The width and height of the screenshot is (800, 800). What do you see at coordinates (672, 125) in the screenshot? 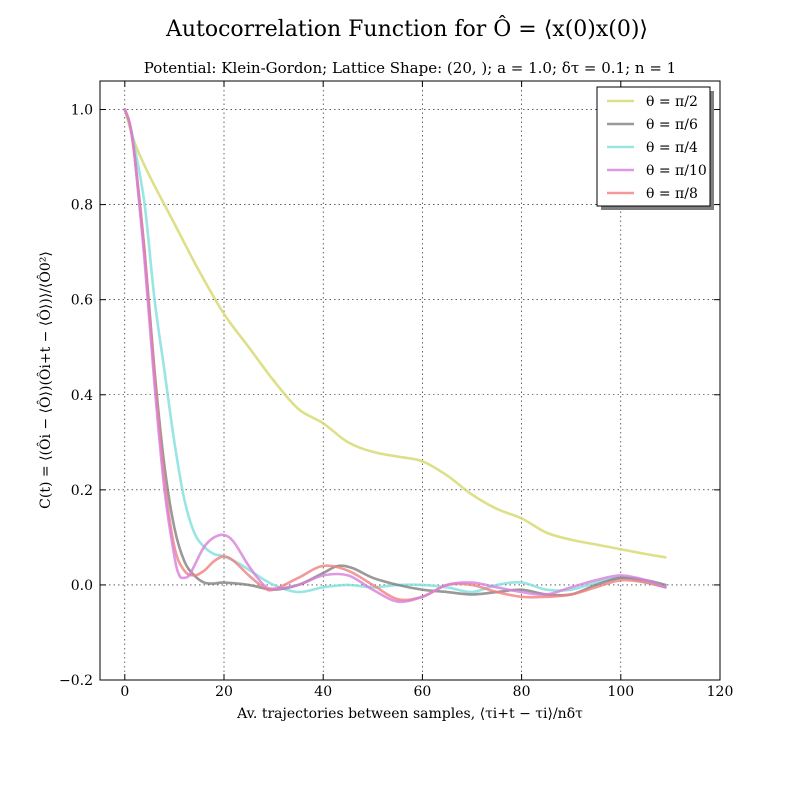
I see `legend-label-1: θ = π/6` at bounding box center [672, 125].